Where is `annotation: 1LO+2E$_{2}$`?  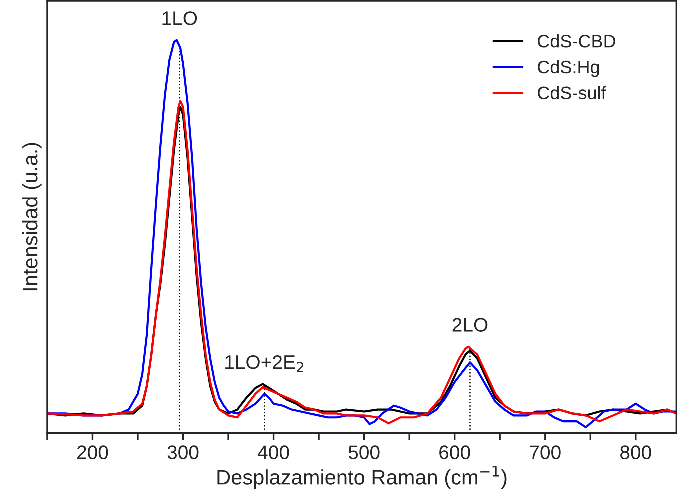
annotation: 1LO+2E$_{2}$ is located at coordinates (265, 363).